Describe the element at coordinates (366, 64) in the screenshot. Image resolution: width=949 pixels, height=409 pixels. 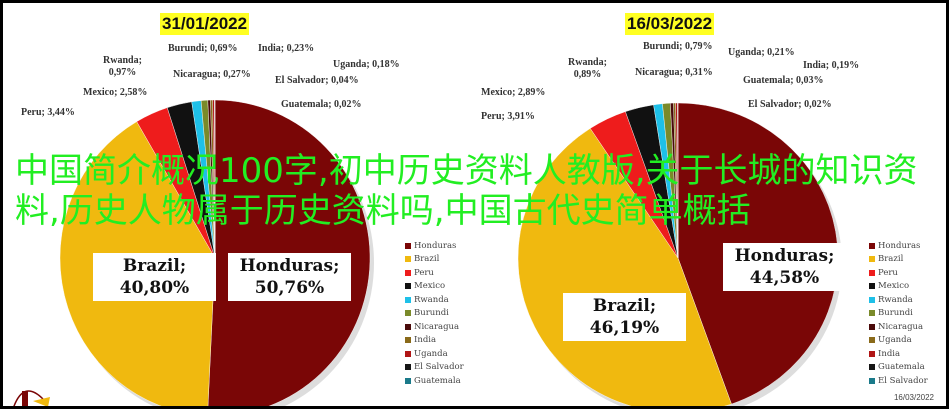
I see `data-label-uganda: Uganda; 0,18%` at that location.